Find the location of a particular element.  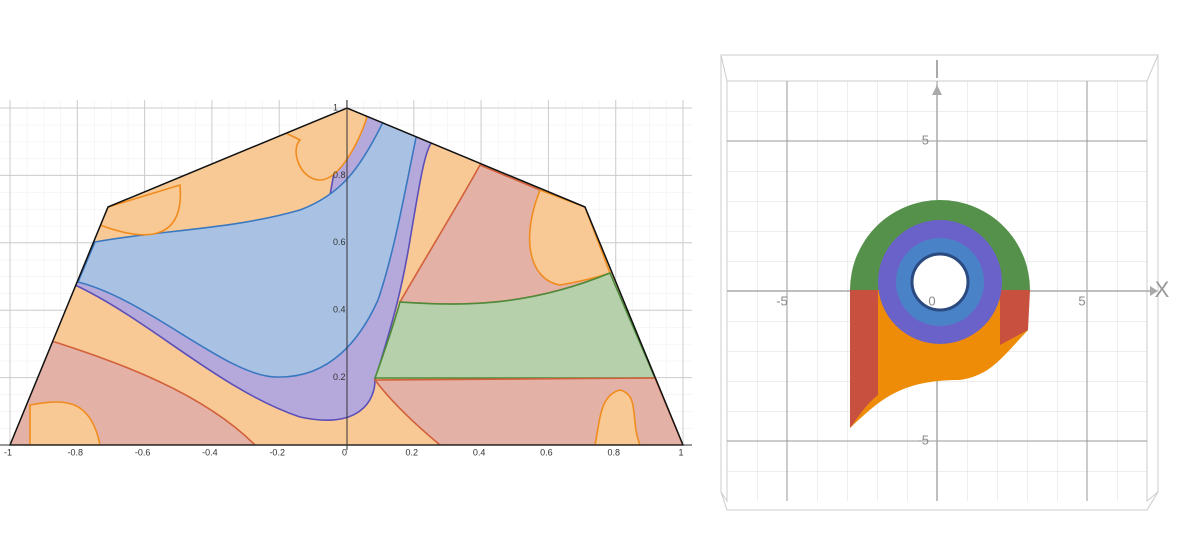

x-tick-label: 0.8 is located at coordinates (613, 452).